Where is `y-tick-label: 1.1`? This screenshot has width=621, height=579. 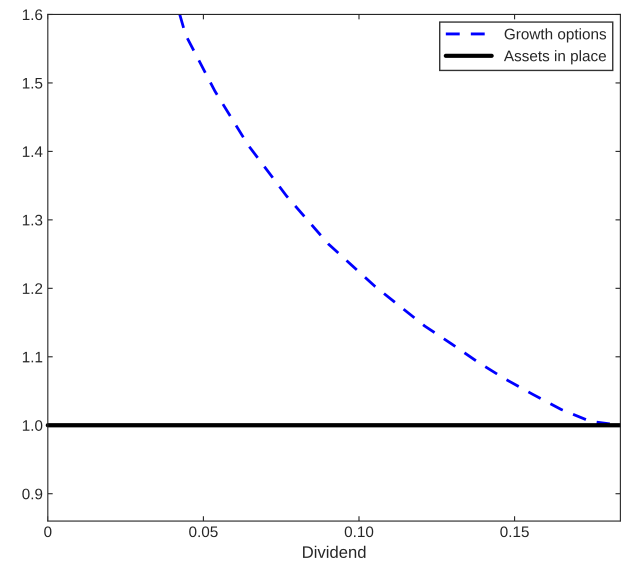
y-tick-label: 1.1 is located at coordinates (32, 357).